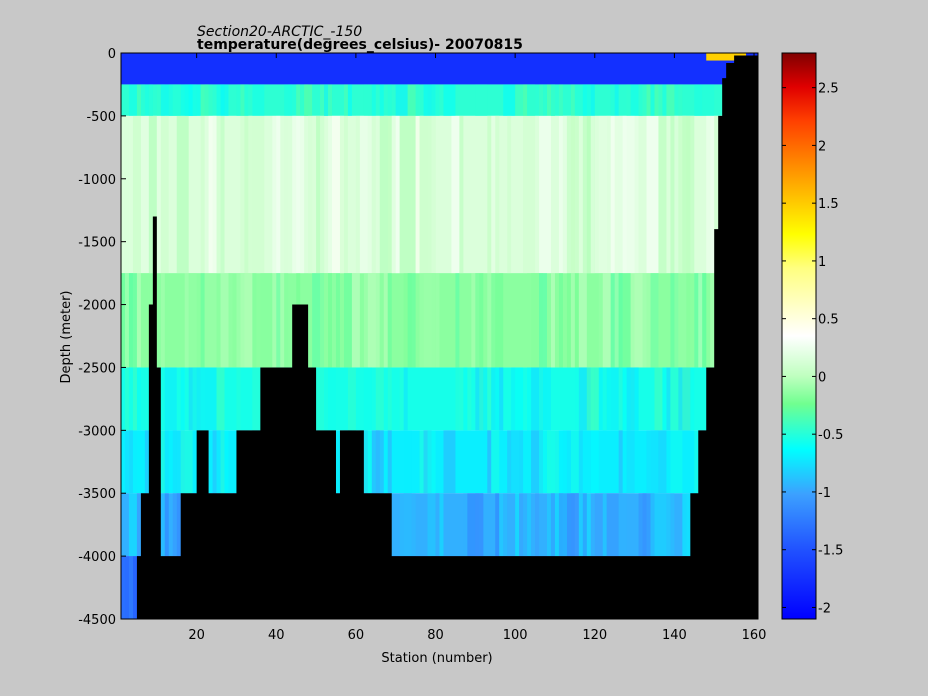  Describe the element at coordinates (828, 204) in the screenshot. I see `colorbar-tick-label: 1.5` at that location.